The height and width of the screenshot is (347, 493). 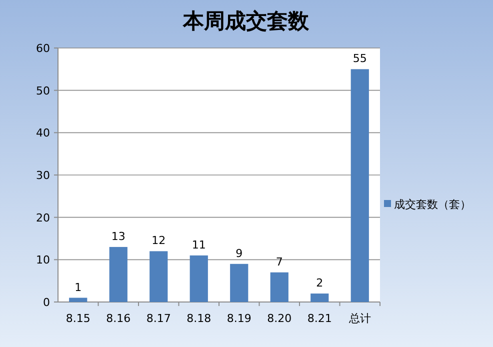 What do you see at coordinates (78, 318) in the screenshot?
I see `x-tick-label: 8.15` at bounding box center [78, 318].